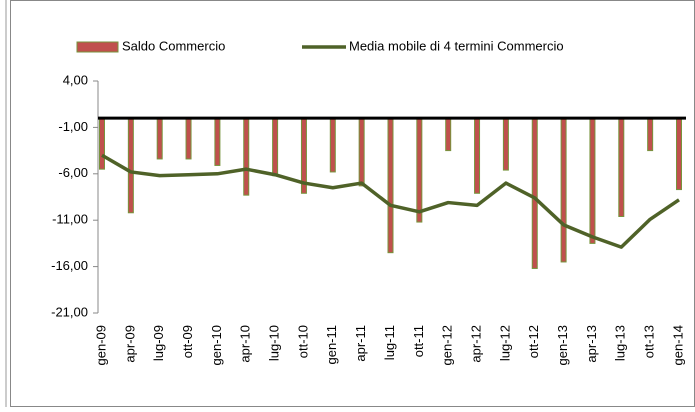  What do you see at coordinates (187, 341) in the screenshot?
I see `x-tick-label: ott-09` at bounding box center [187, 341].